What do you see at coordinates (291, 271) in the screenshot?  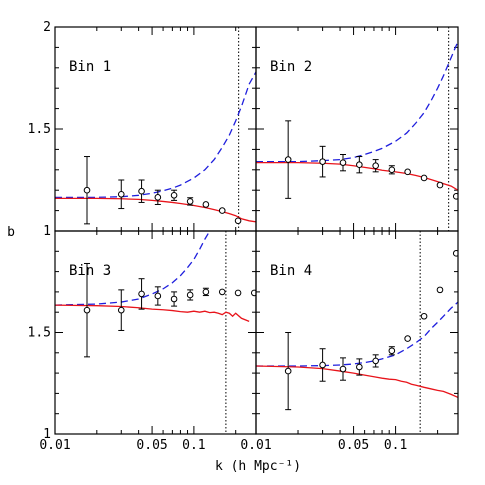 I see `panel-label: Bin 4` at bounding box center [291, 271].